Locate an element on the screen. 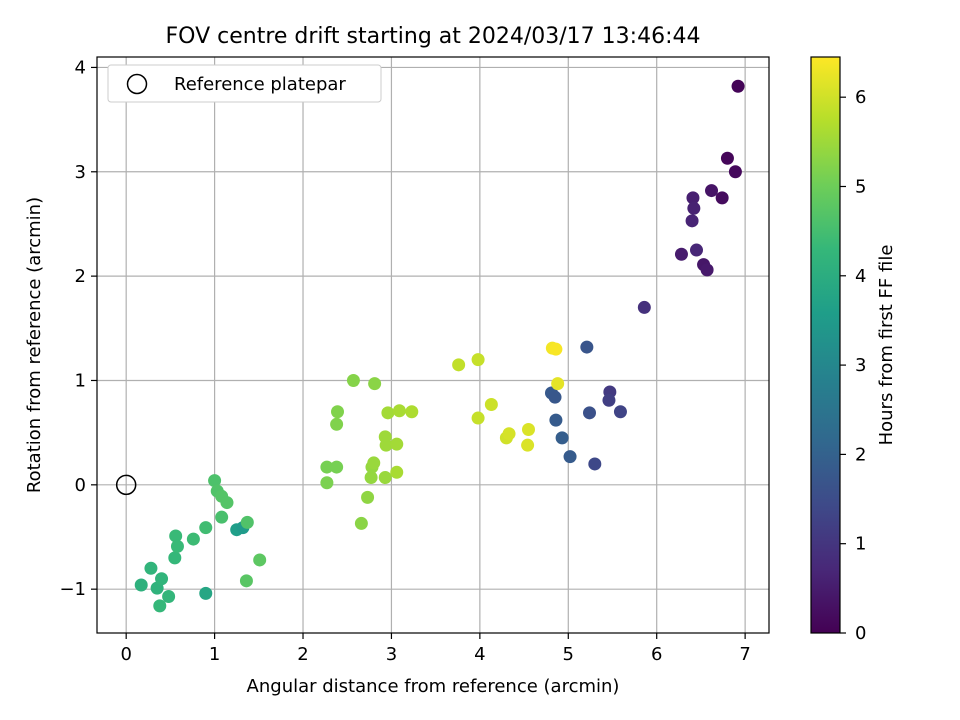 The image size is (960, 720). y-axis-label: Rotation from reference (arcmin) is located at coordinates (34, 345).